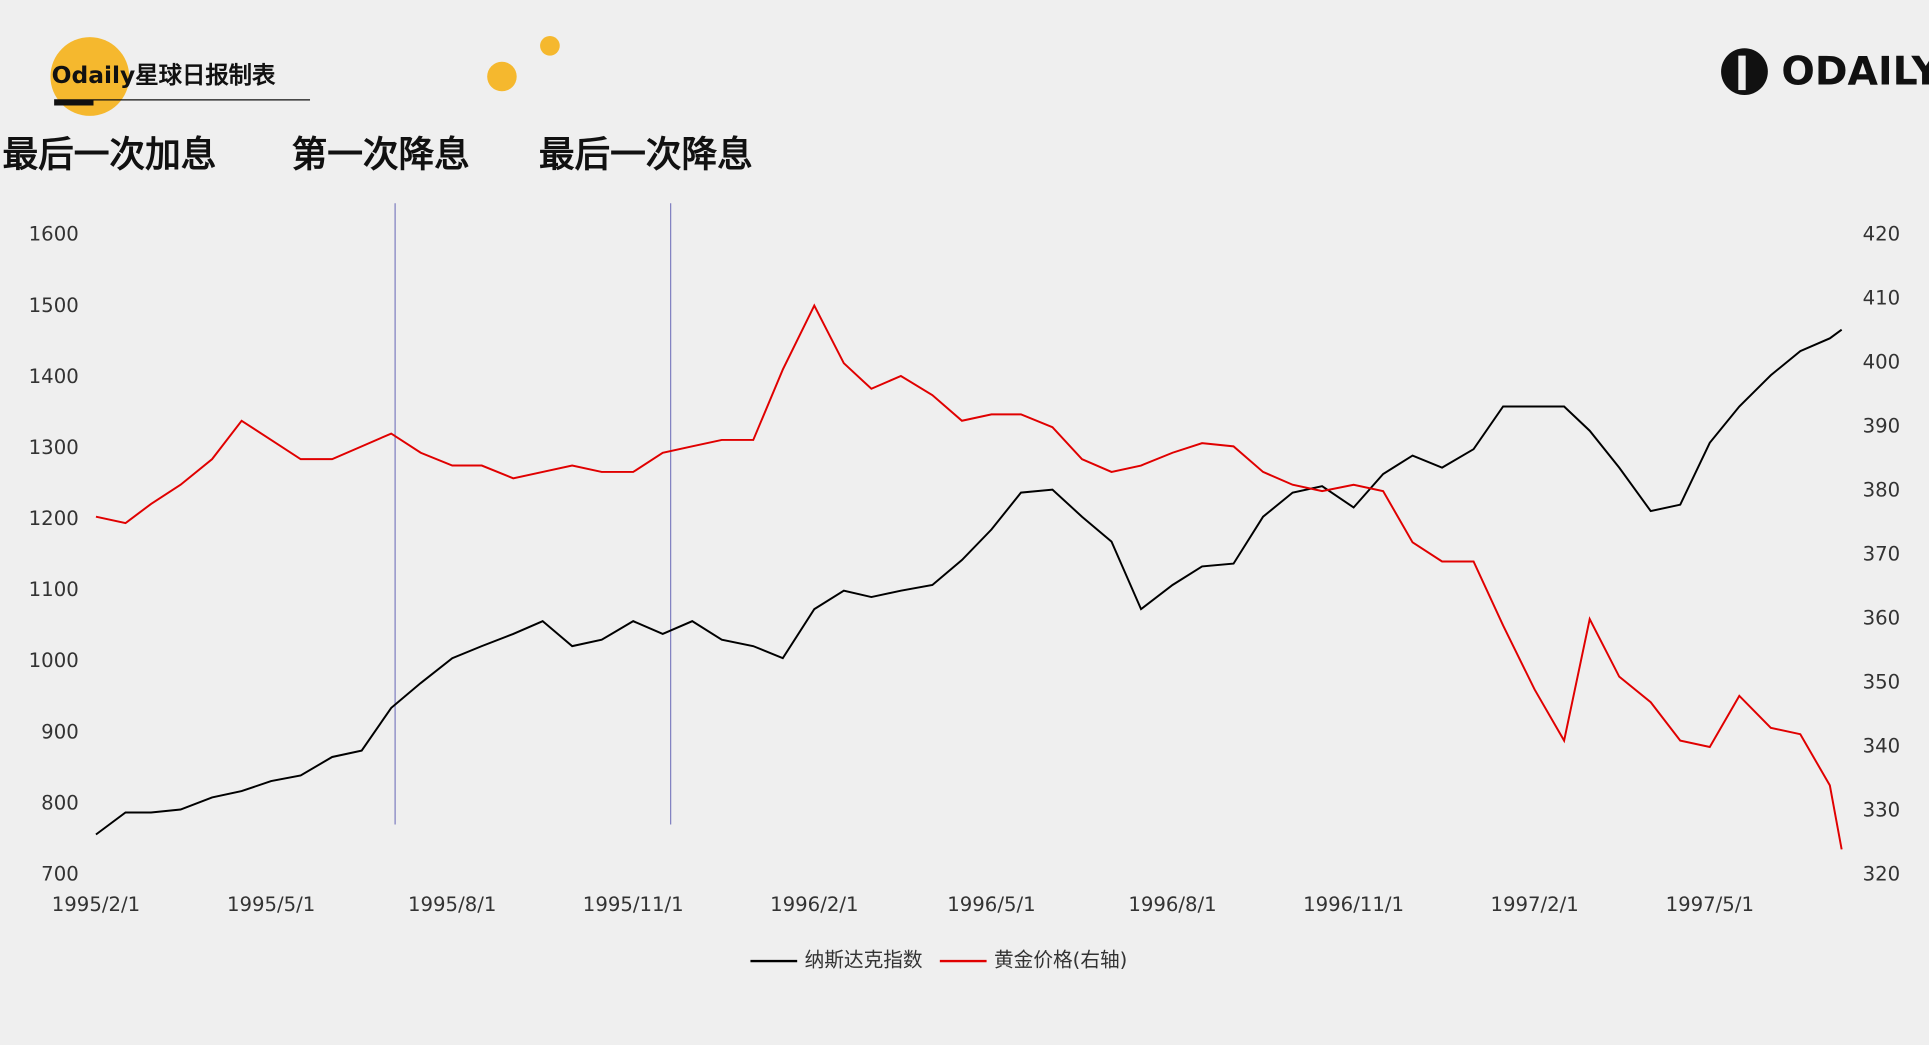 The width and height of the screenshot is (1929, 1045). Describe the element at coordinates (271, 904) in the screenshot. I see `x-tick-label: 1995/5/1` at that location.